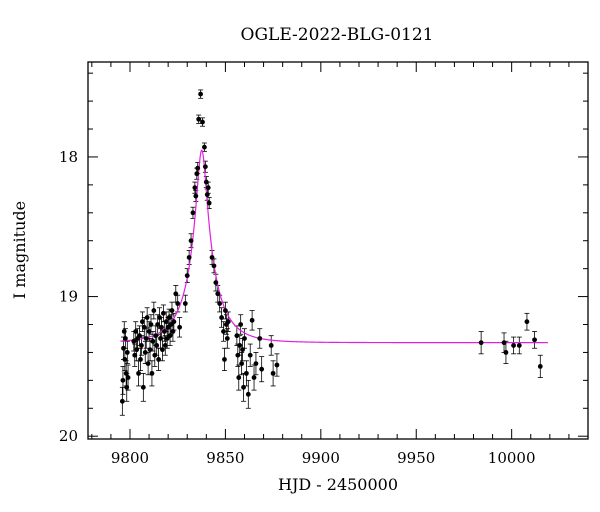 The image size is (600, 512). What do you see at coordinates (19, 250) in the screenshot?
I see `y-axis-label: I magnitude` at bounding box center [19, 250].